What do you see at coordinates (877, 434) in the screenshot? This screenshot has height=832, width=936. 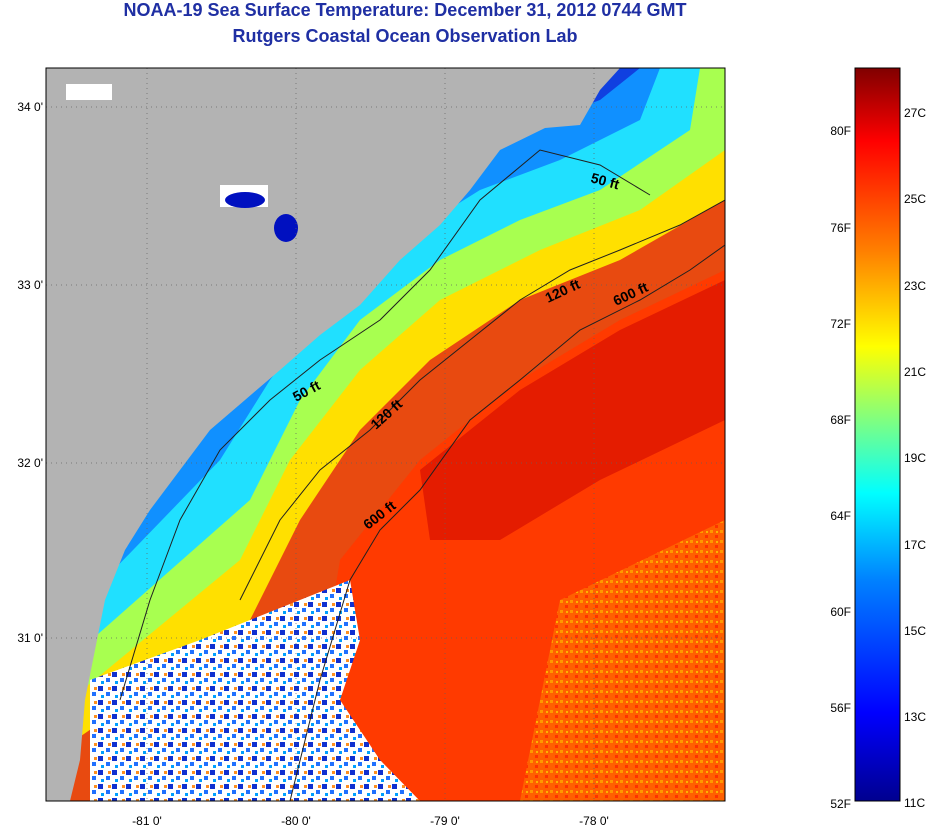 I see `colorbar` at bounding box center [877, 434].